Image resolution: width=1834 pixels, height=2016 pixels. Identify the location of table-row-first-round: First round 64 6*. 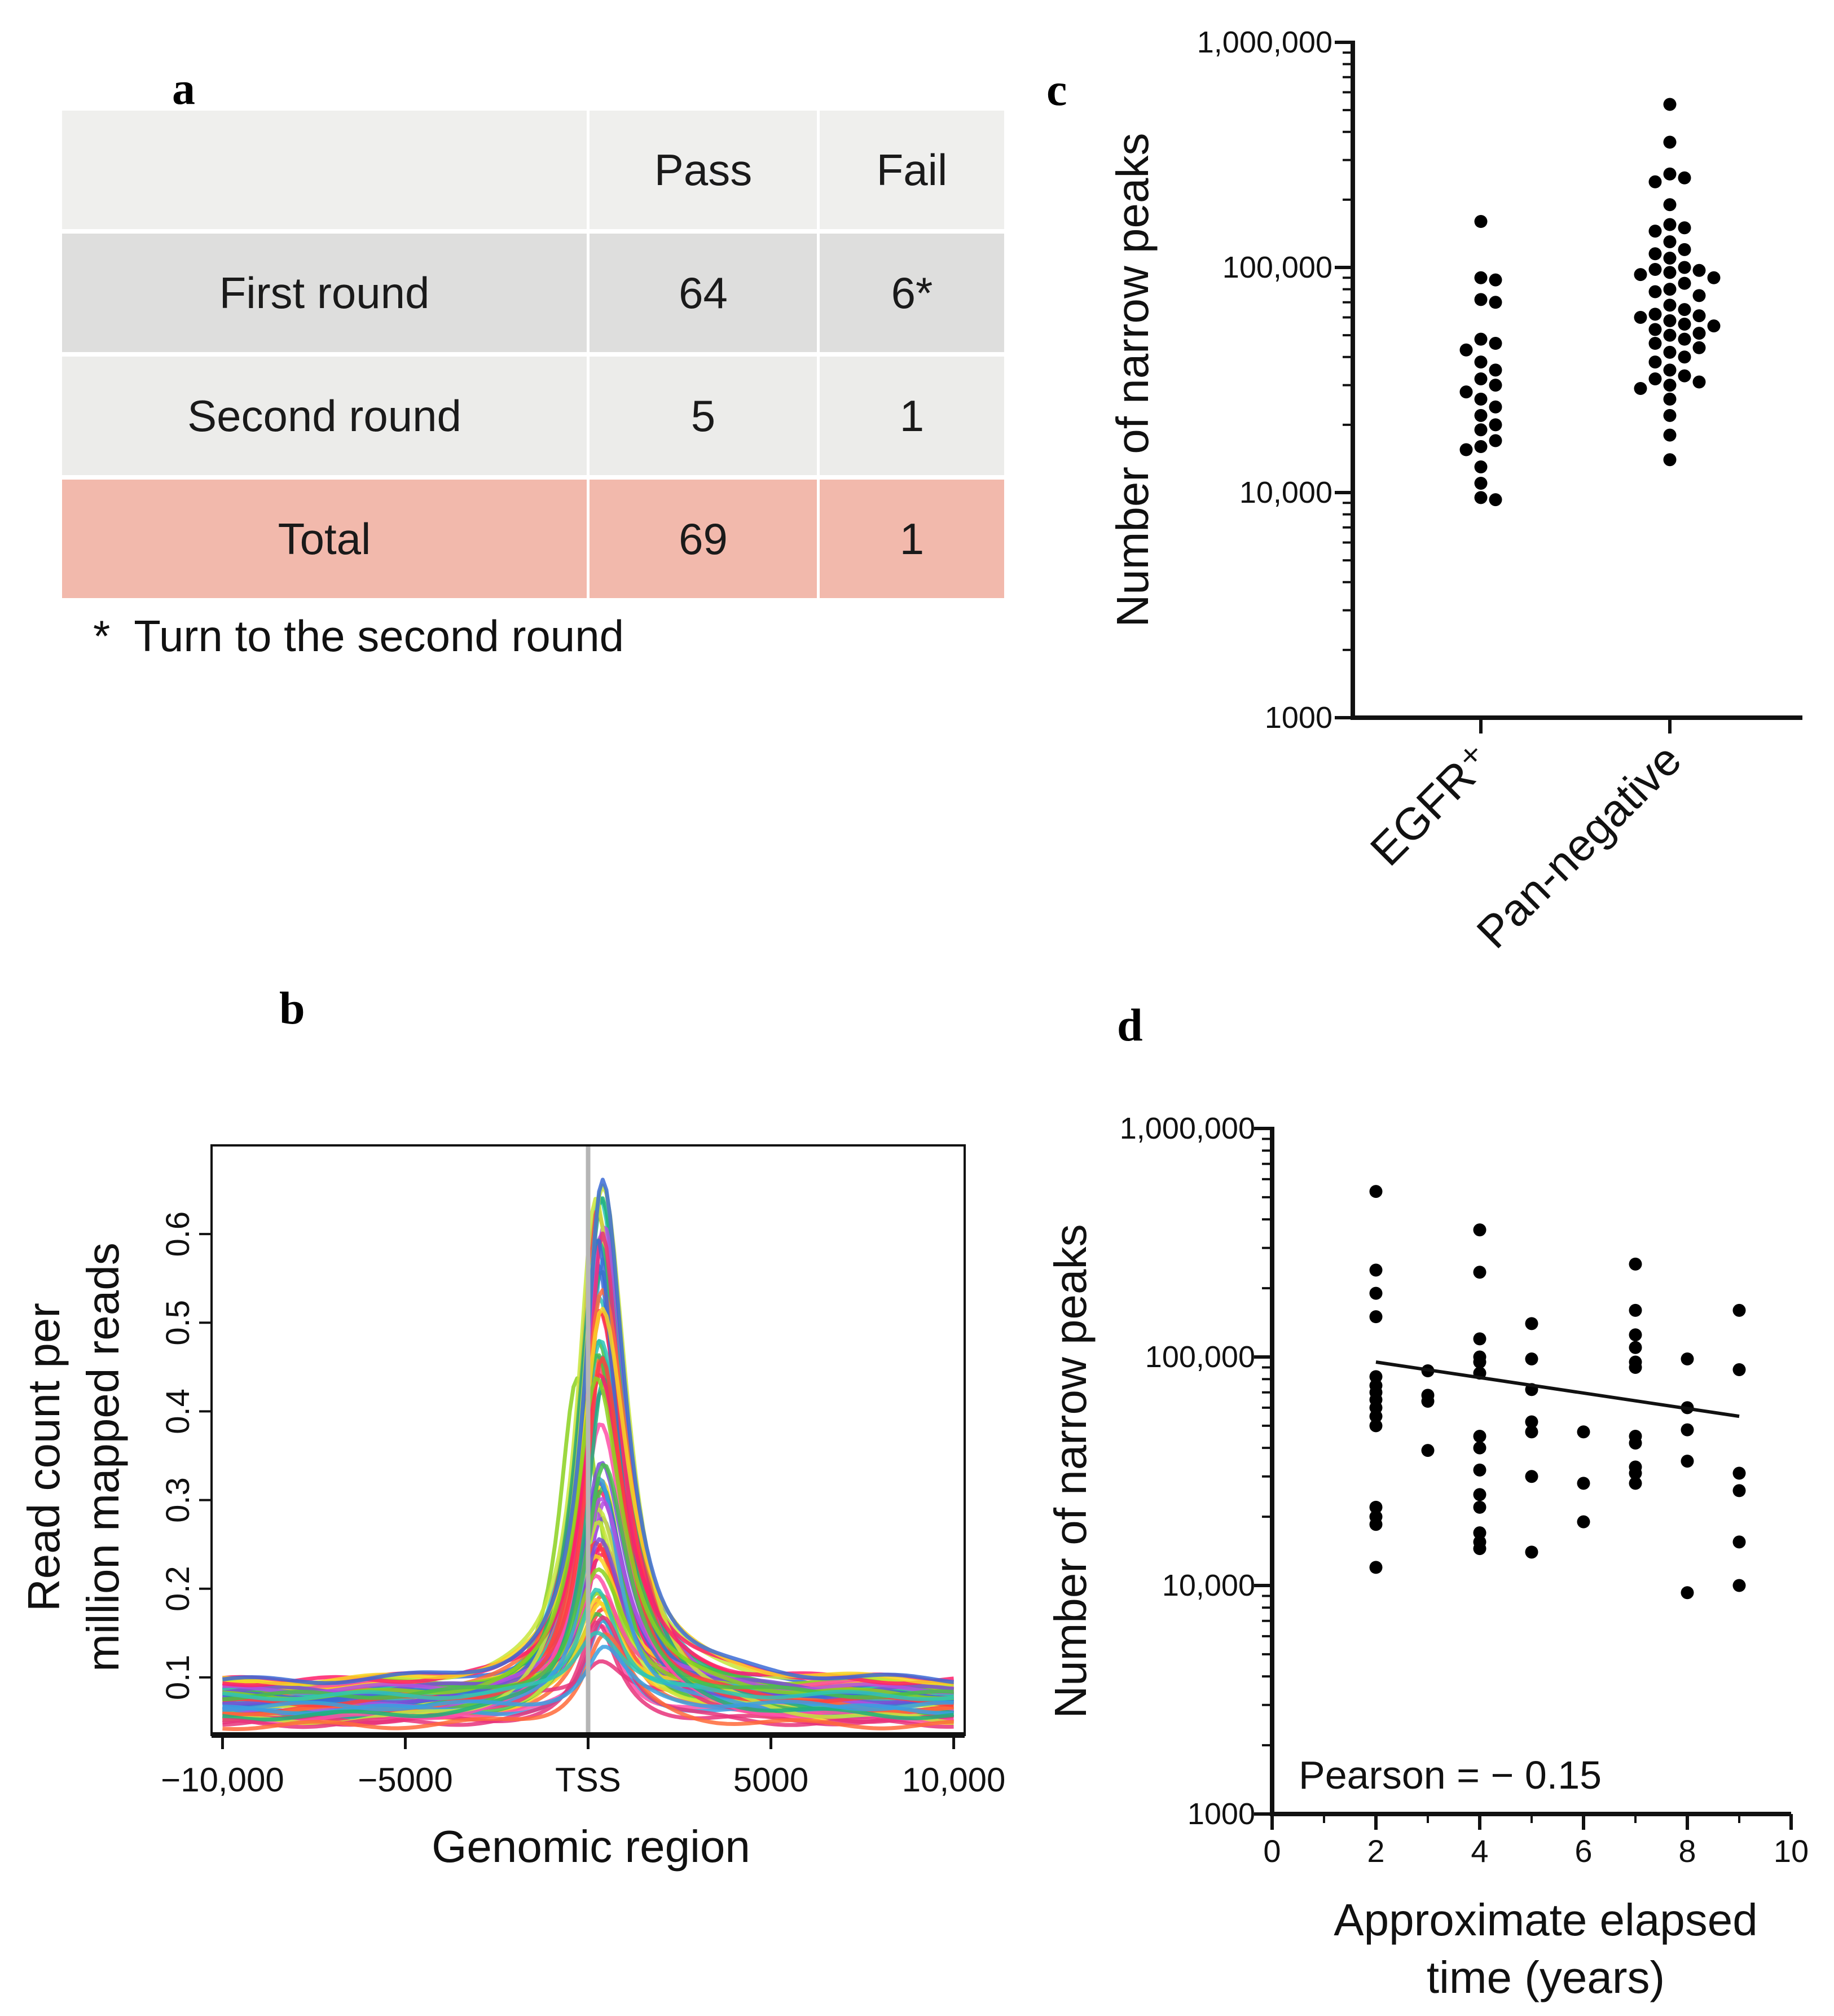
(533, 294).